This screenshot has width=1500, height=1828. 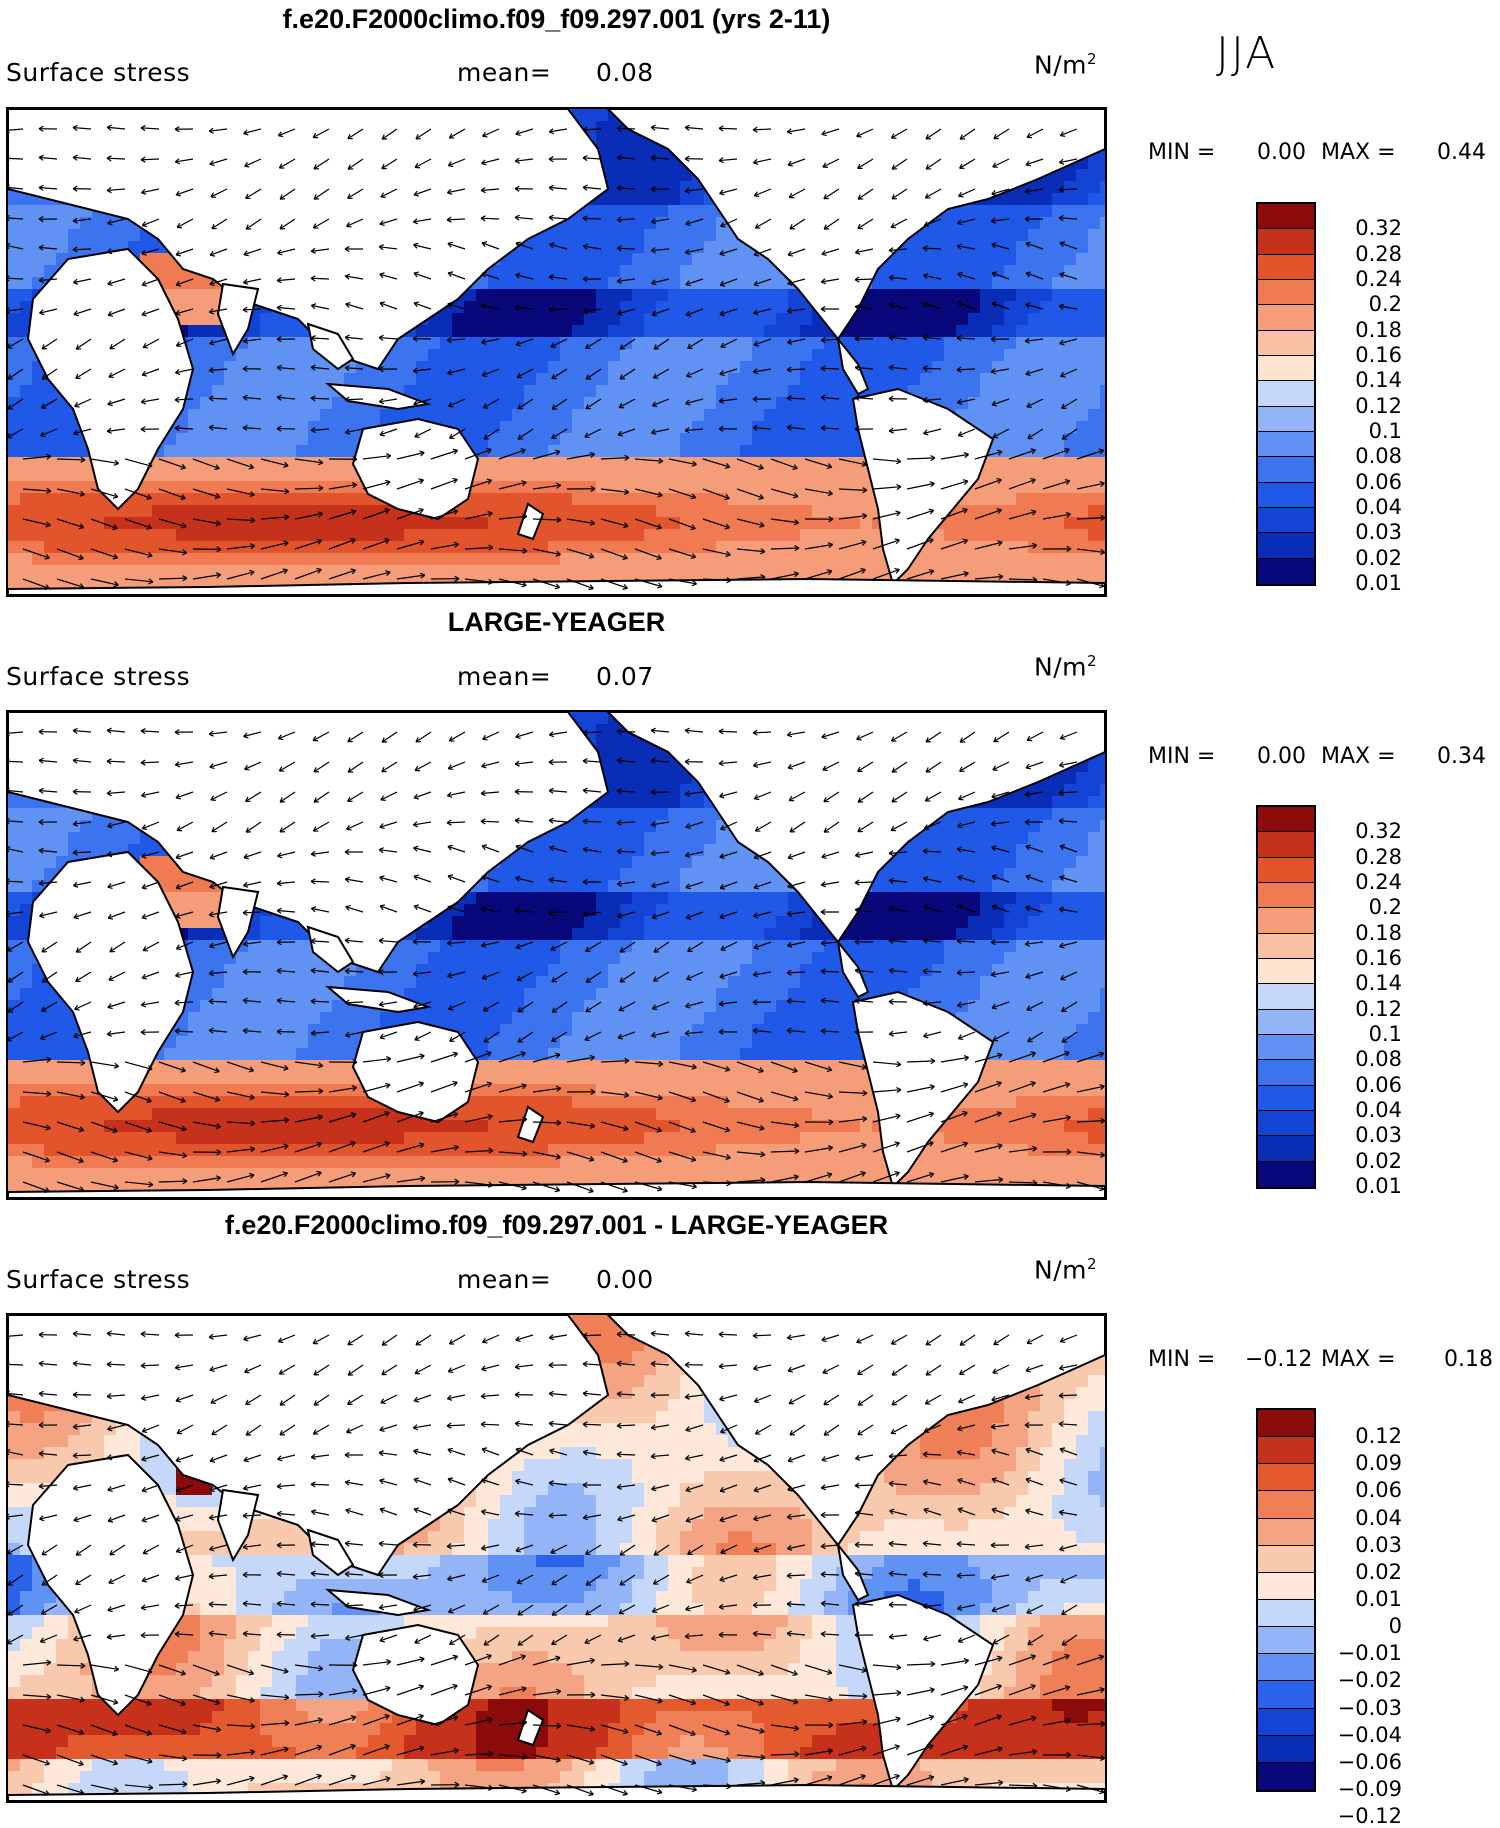 I want to click on colorbar-bin, so click(x=1286, y=469).